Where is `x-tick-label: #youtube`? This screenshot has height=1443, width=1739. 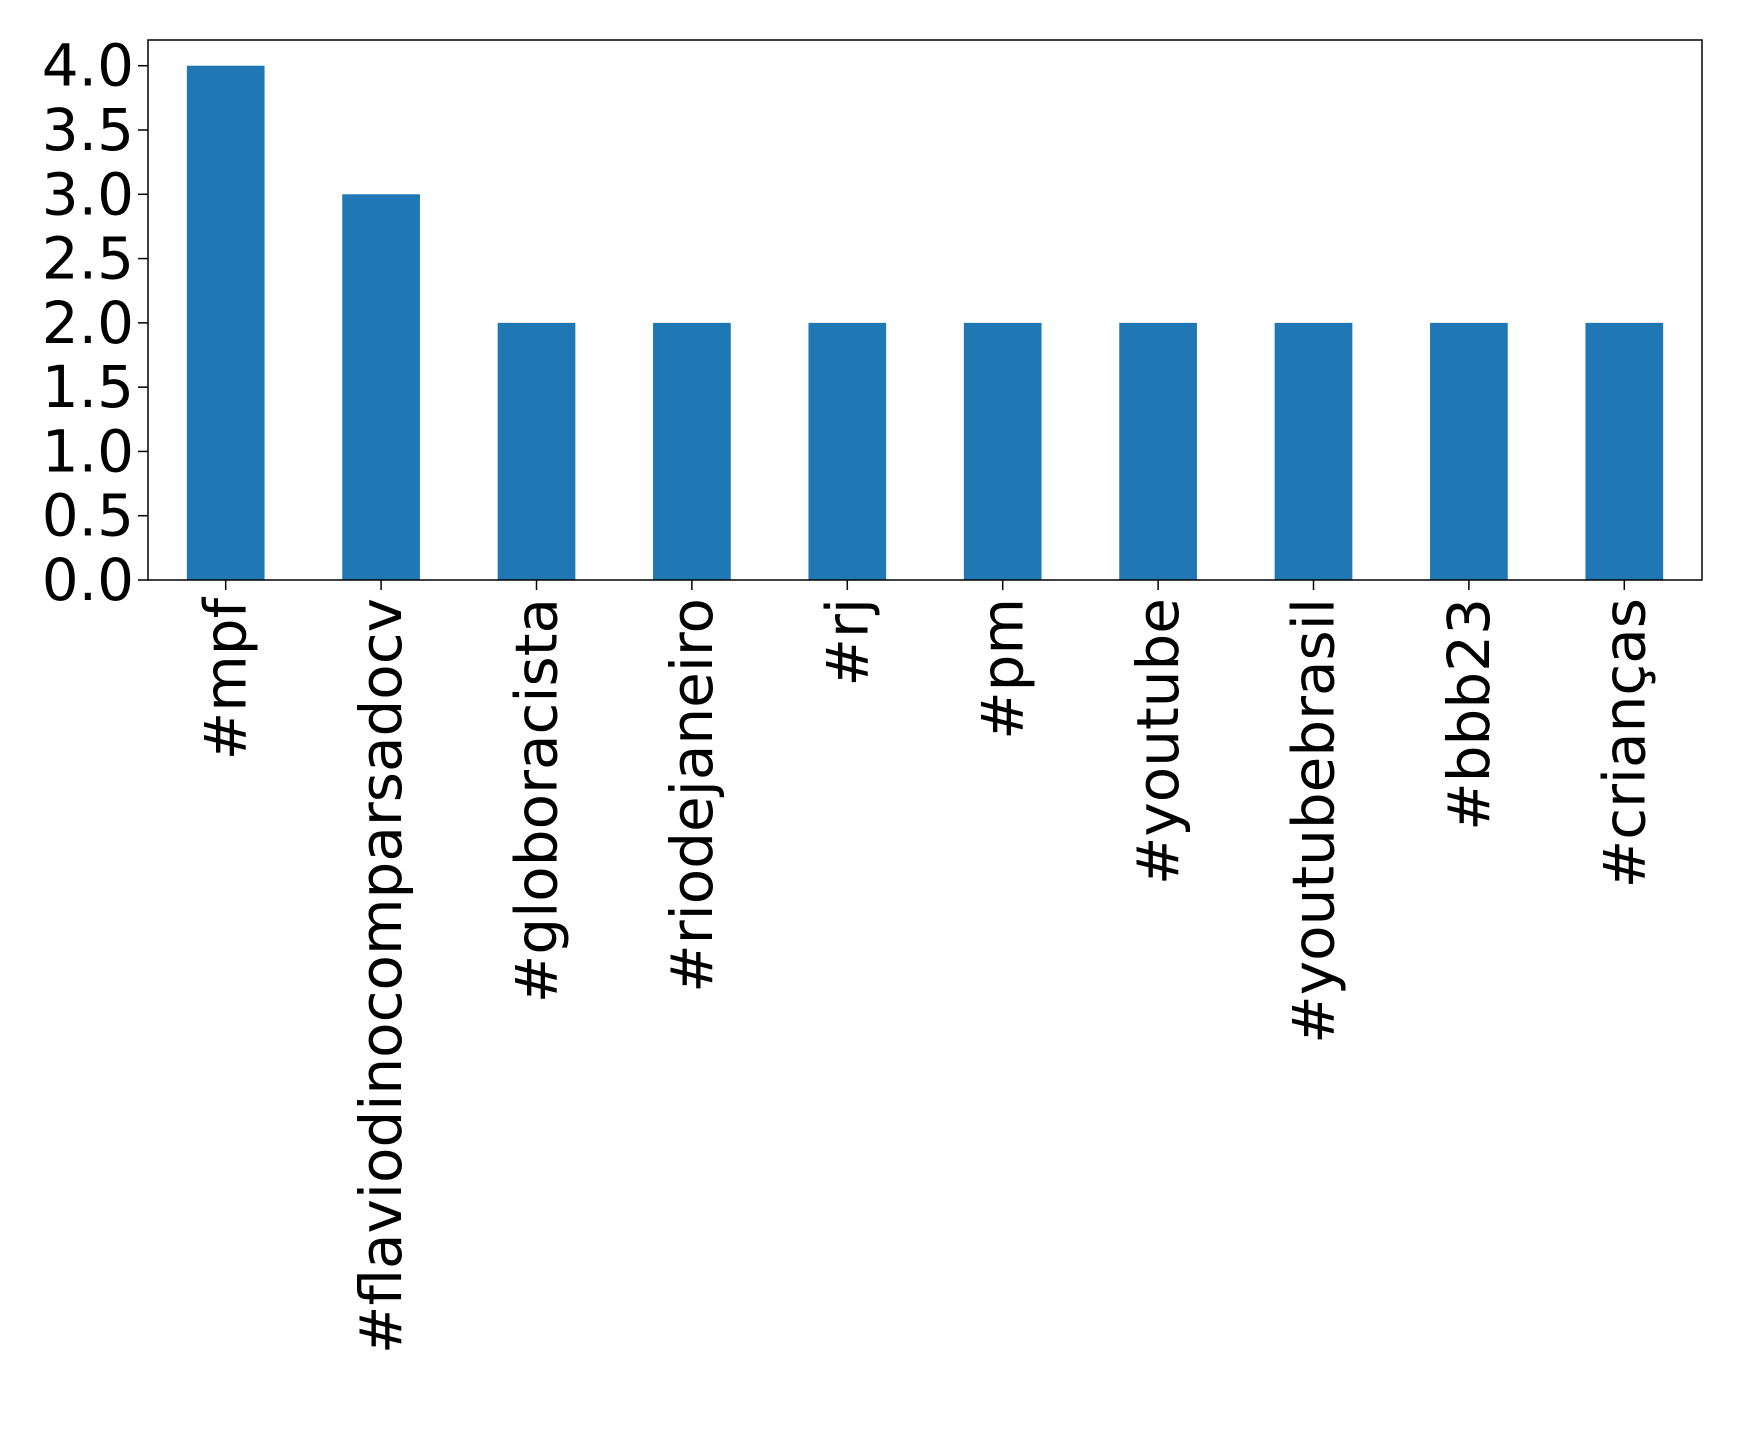 x-tick-label: #youtube is located at coordinates (1158, 741).